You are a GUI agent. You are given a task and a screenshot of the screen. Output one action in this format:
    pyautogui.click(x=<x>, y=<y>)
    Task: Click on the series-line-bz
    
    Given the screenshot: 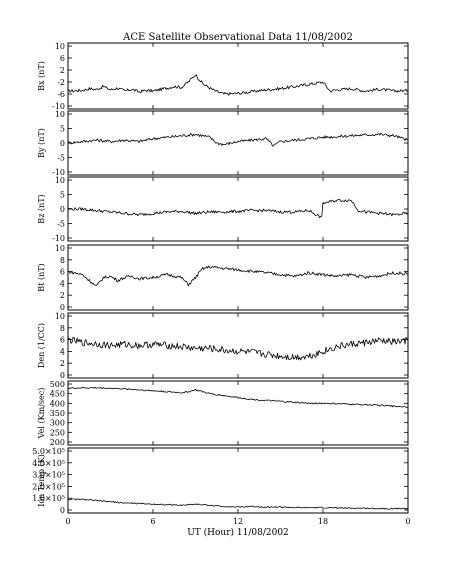 What is the action you would take?
    pyautogui.click(x=238, y=208)
    